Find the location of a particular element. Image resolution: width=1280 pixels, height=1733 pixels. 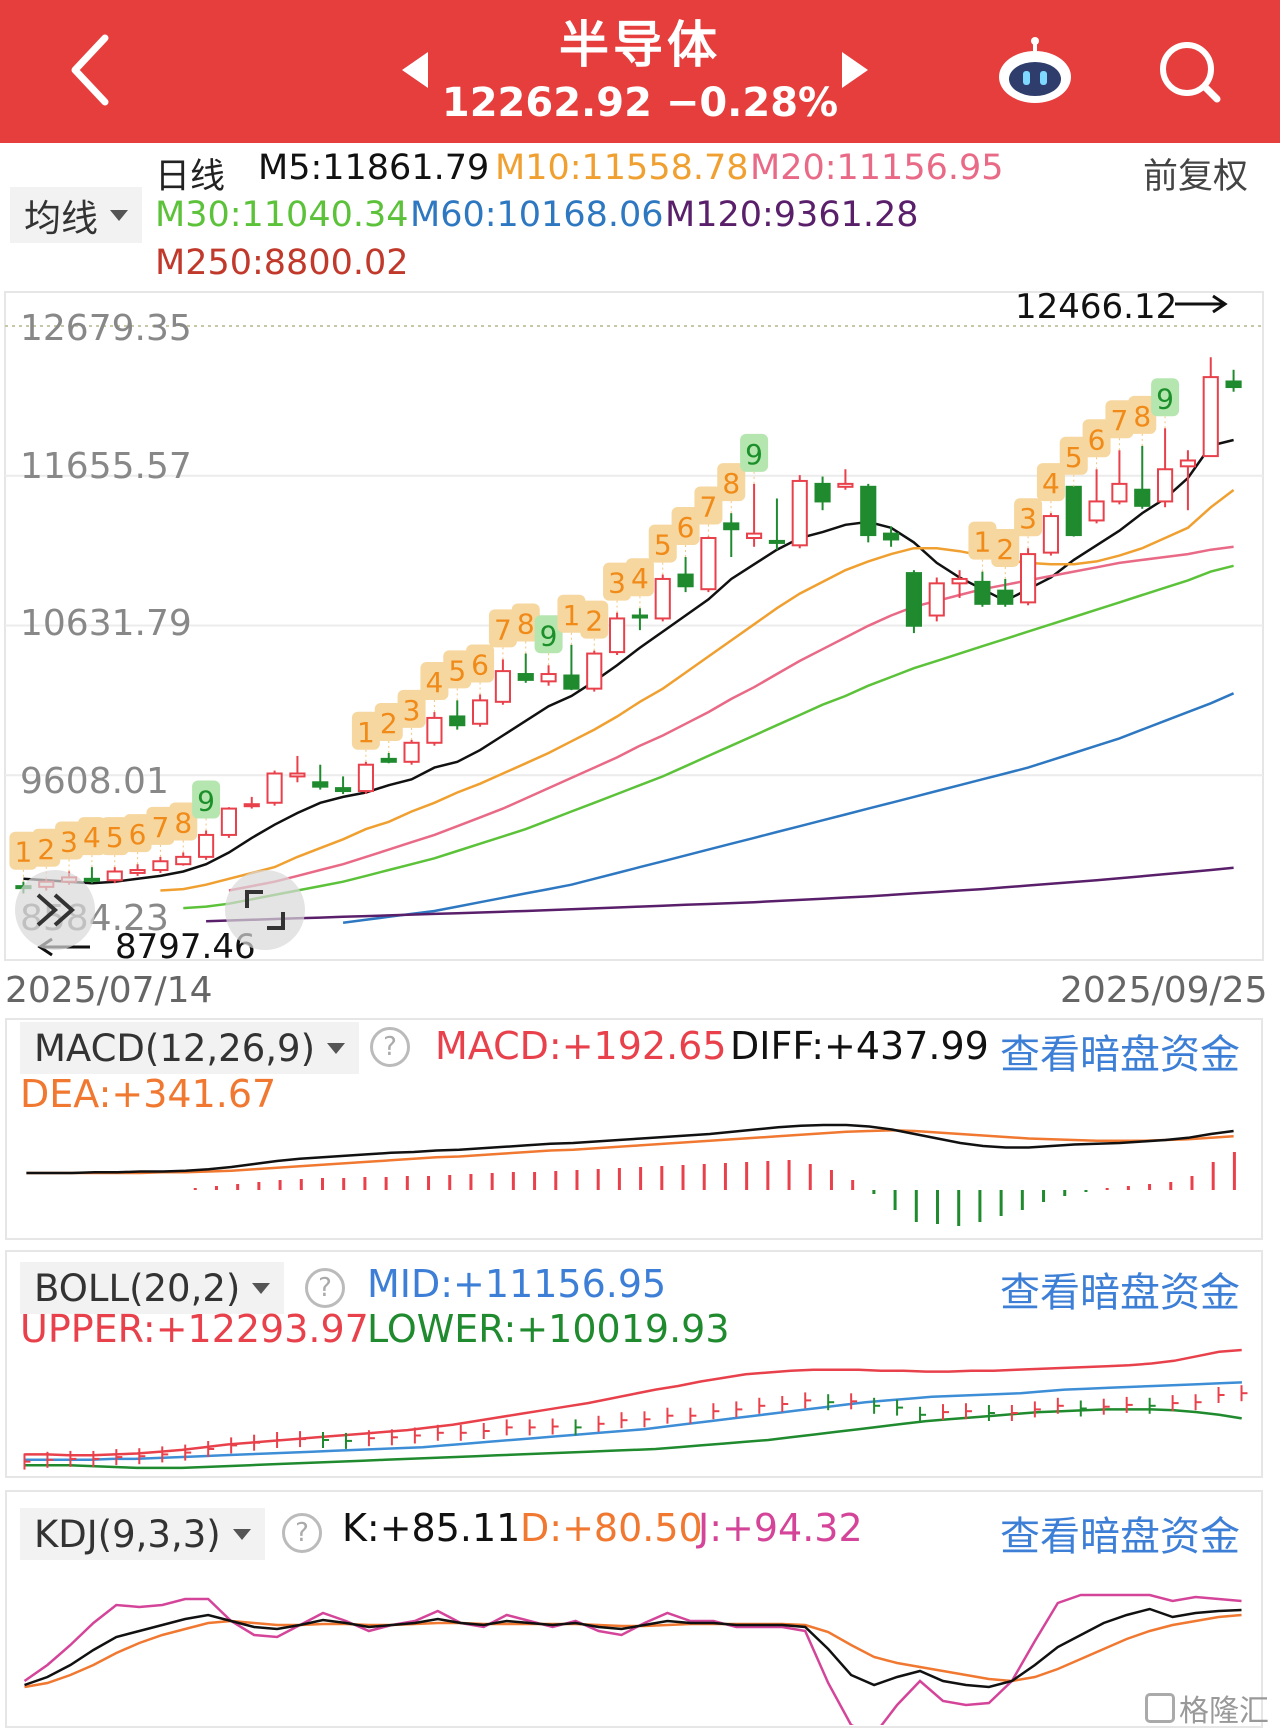

y-tick-2: 10631.79 is located at coordinates (106, 623).